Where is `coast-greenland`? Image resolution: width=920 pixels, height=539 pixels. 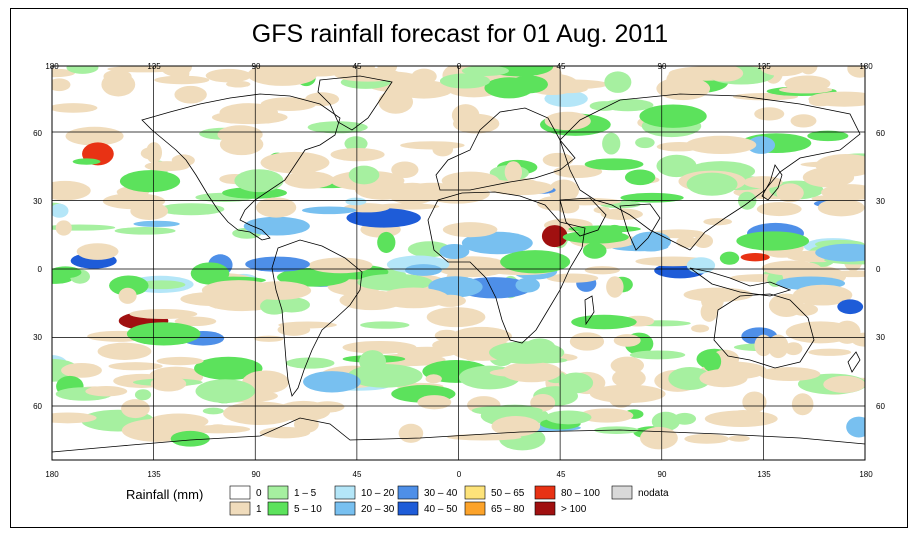 coast-greenland is located at coordinates (355, 103).